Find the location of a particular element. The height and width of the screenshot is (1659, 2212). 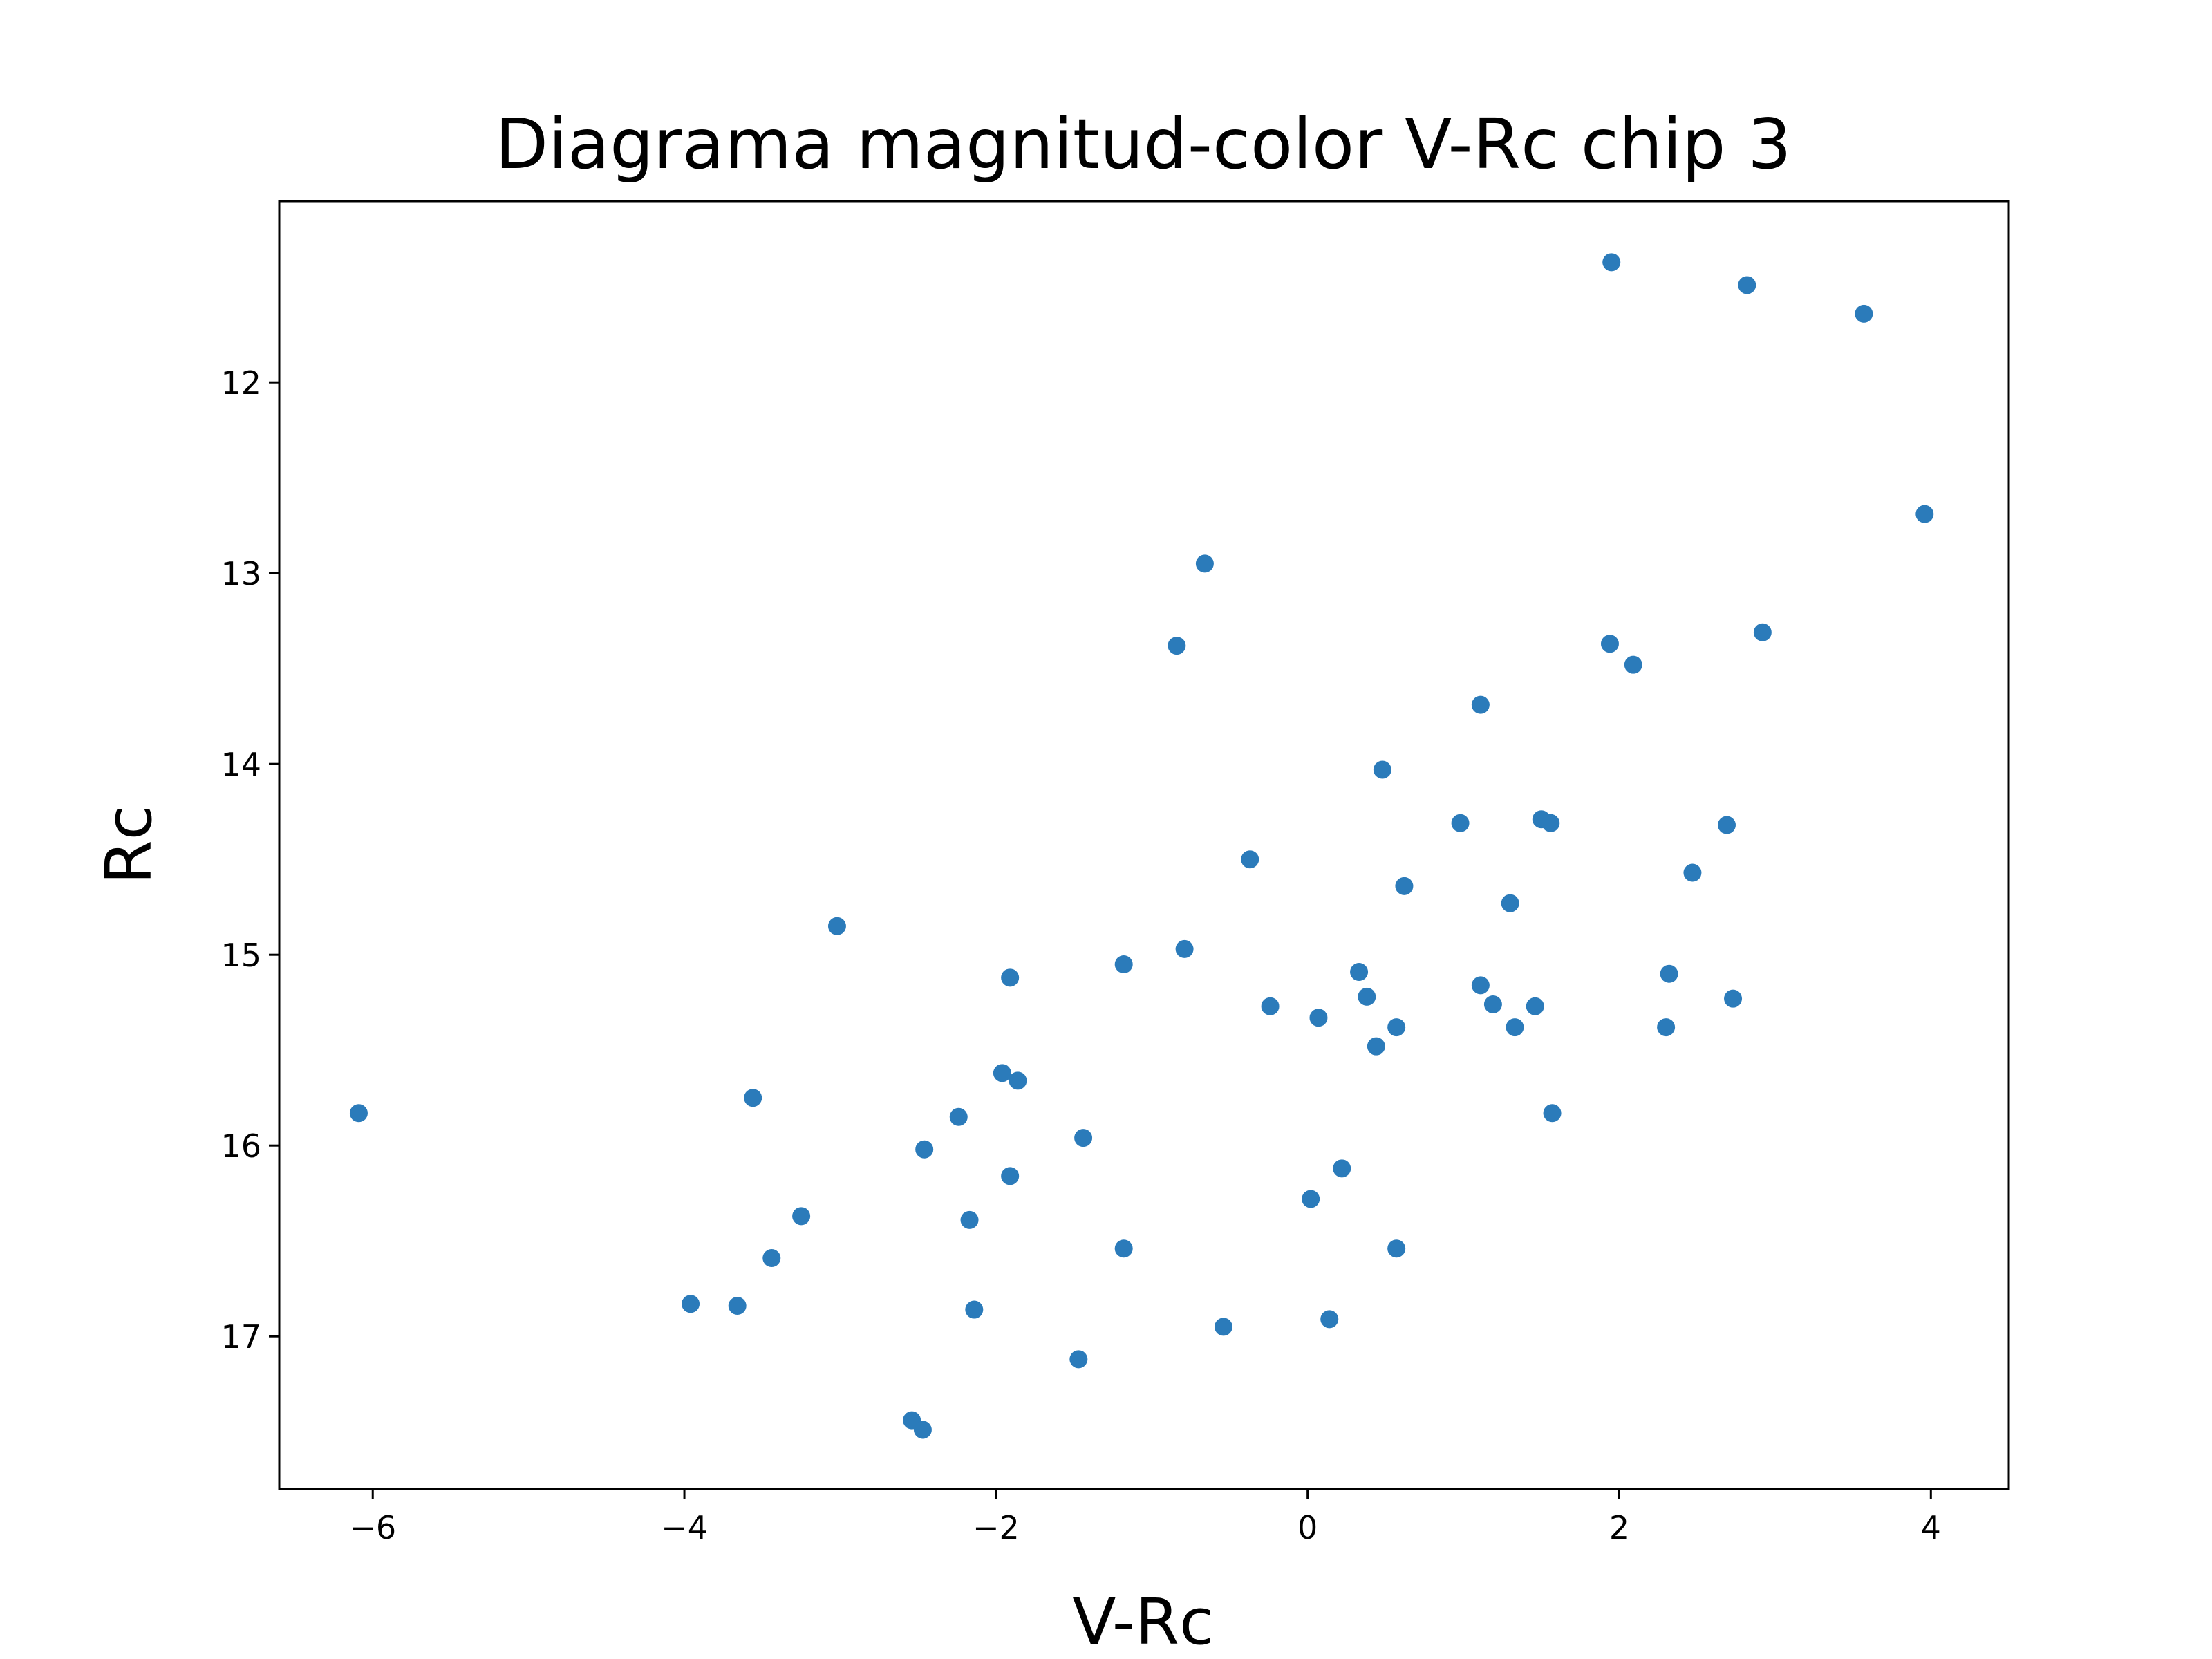

y-tick-label: 15 is located at coordinates (241, 955).